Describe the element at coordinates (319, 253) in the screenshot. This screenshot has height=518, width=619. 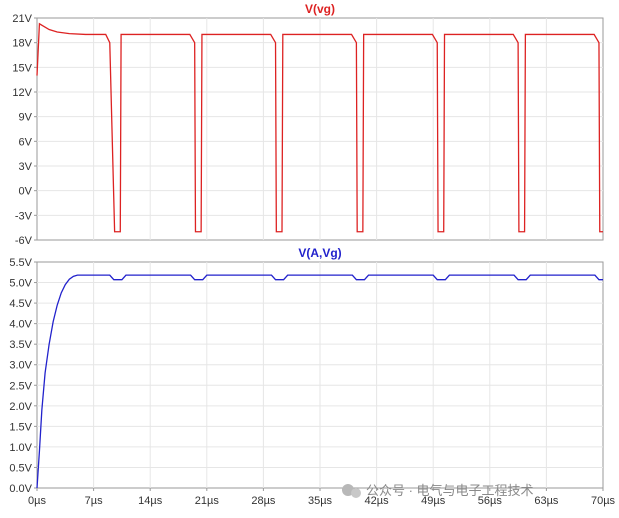
I see `bottom-panel-title: V(A,Vg)` at that location.